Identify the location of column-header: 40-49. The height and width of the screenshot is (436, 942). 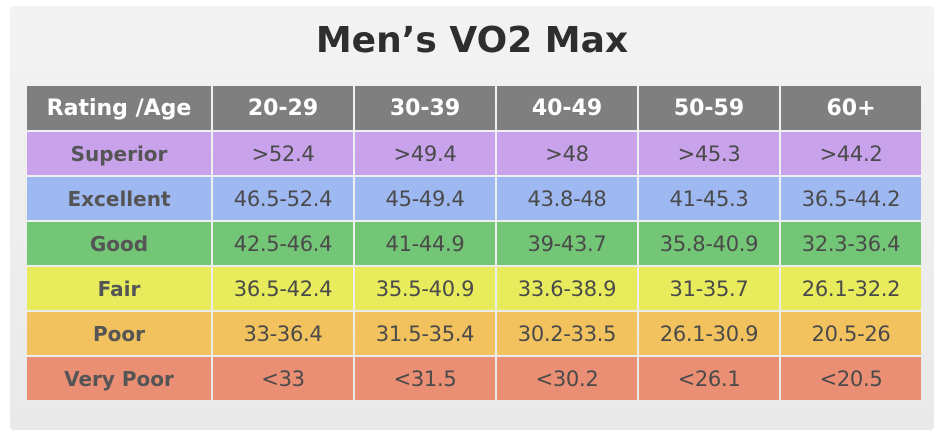
(567, 108).